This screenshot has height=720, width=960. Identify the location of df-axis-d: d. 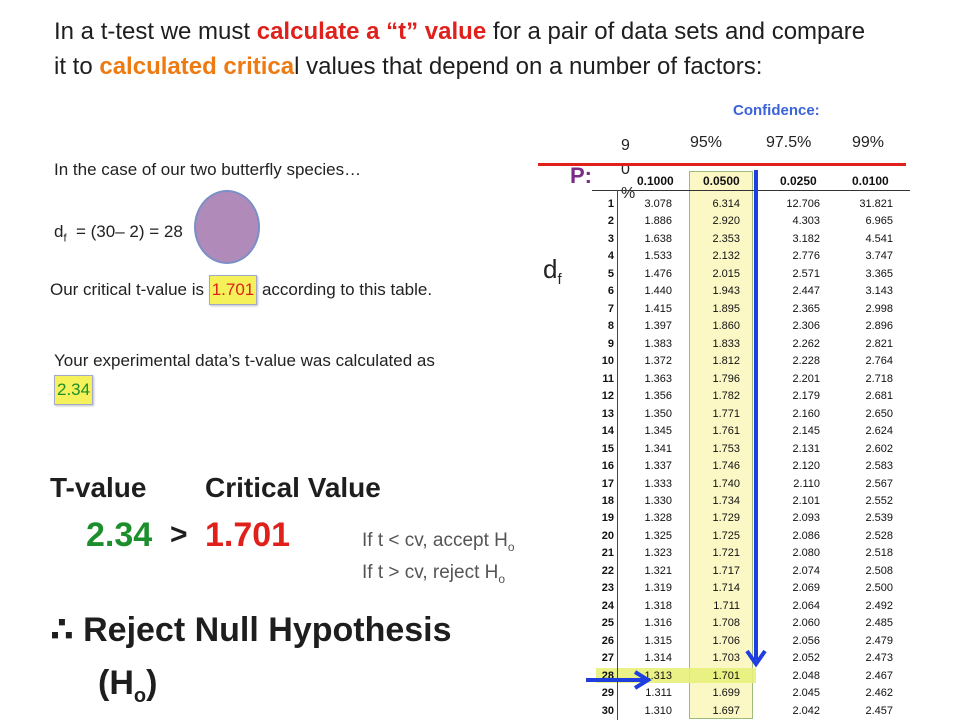
(550, 269).